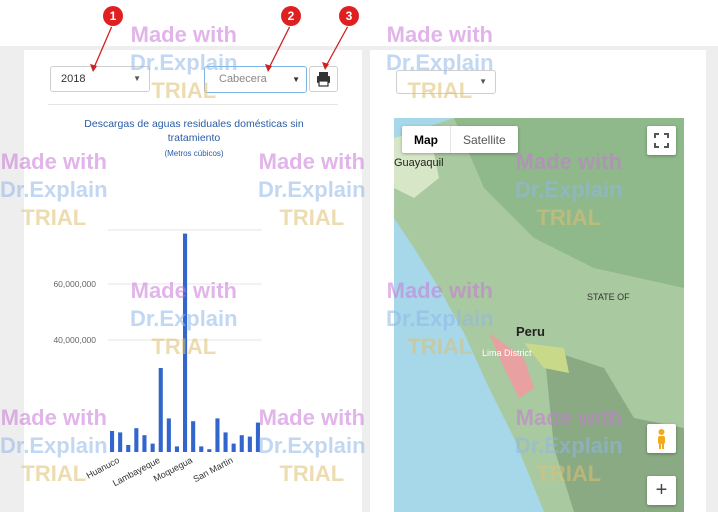 The height and width of the screenshot is (512, 718). What do you see at coordinates (100, 79) in the screenshot?
I see `year-select: 2018 ▼` at bounding box center [100, 79].